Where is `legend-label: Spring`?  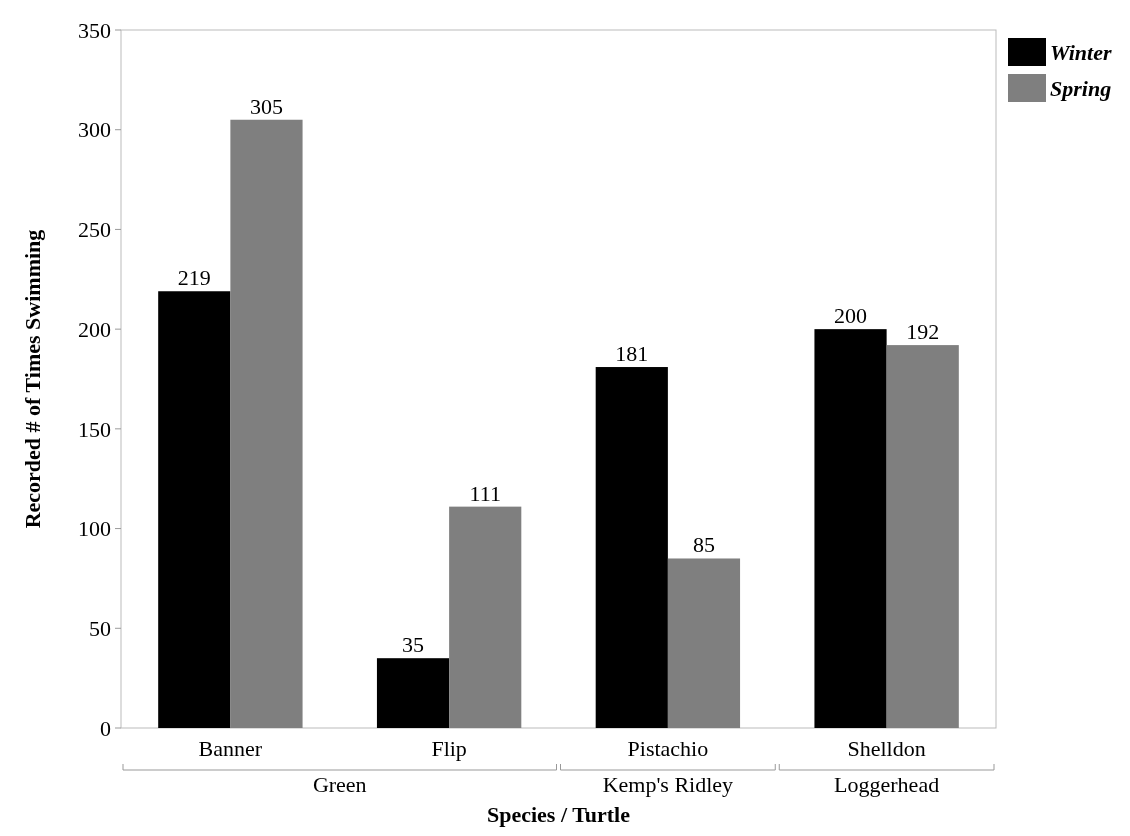
legend-label: Spring is located at coordinates (1081, 88).